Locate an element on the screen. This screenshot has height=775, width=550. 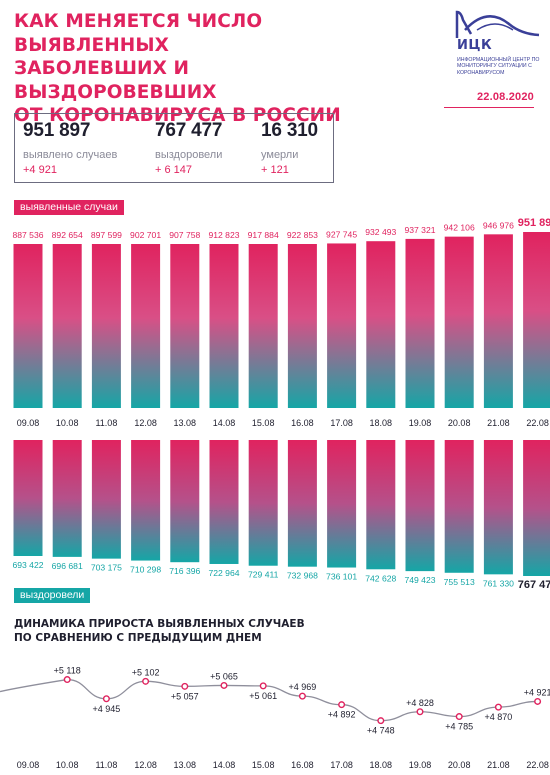
growth-date-label: 18.08 is located at coordinates (381, 765).